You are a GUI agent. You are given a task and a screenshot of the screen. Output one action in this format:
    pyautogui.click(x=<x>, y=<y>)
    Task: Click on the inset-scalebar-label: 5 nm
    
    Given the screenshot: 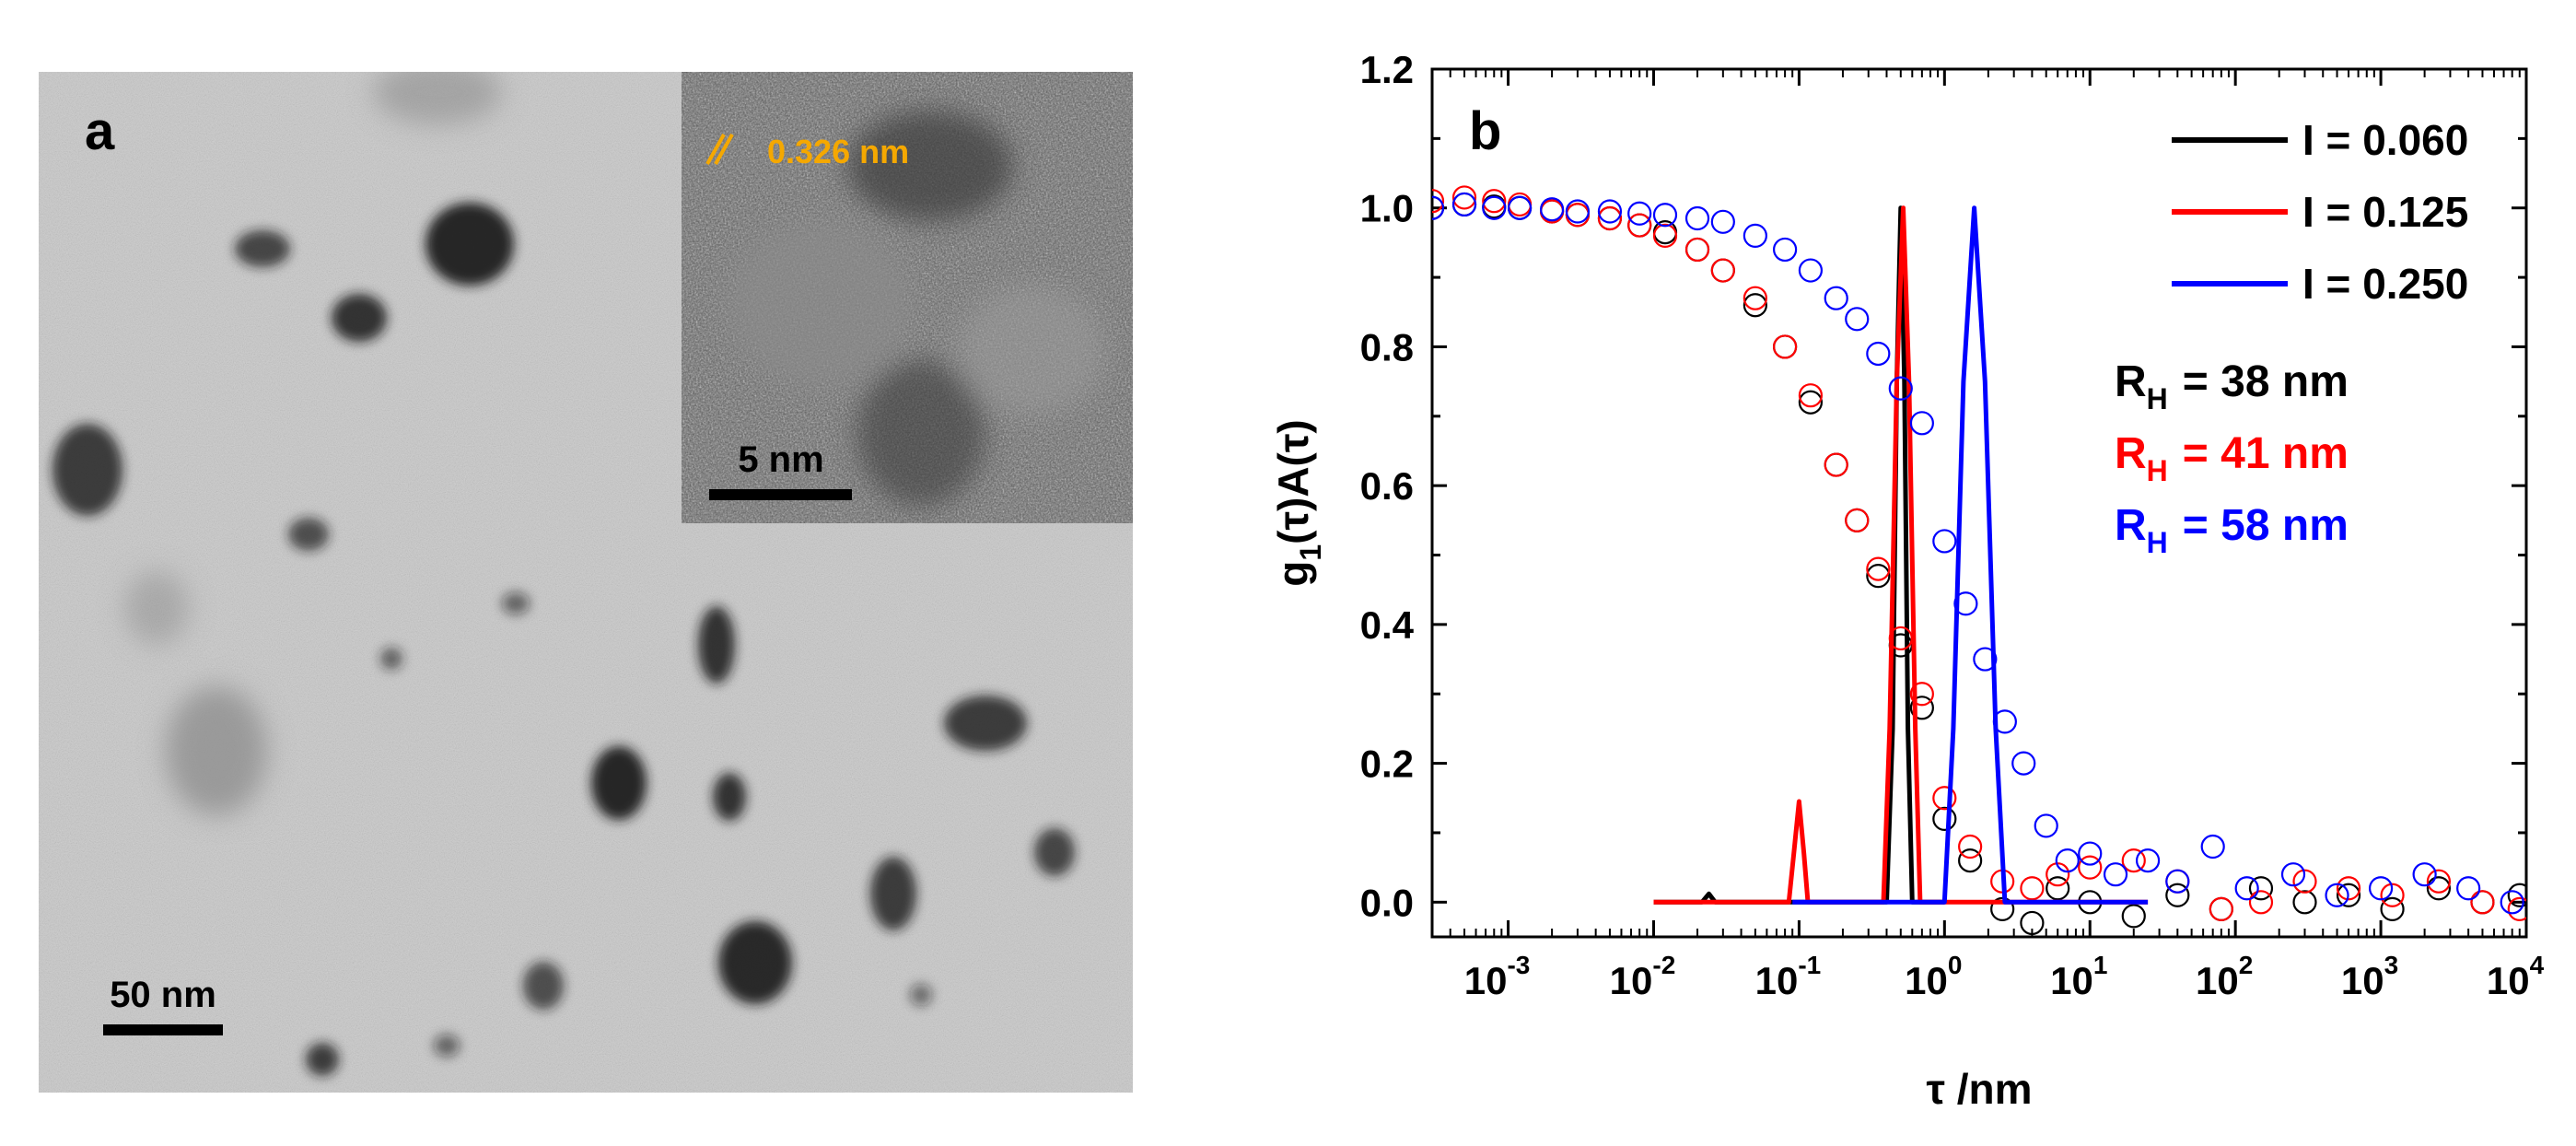 What is the action you would take?
    pyautogui.click(x=780, y=460)
    